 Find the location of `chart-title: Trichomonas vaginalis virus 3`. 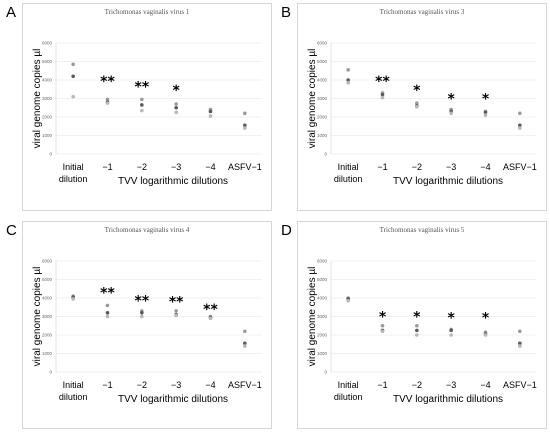

chart-title: Trichomonas vaginalis virus 3 is located at coordinates (422, 12).